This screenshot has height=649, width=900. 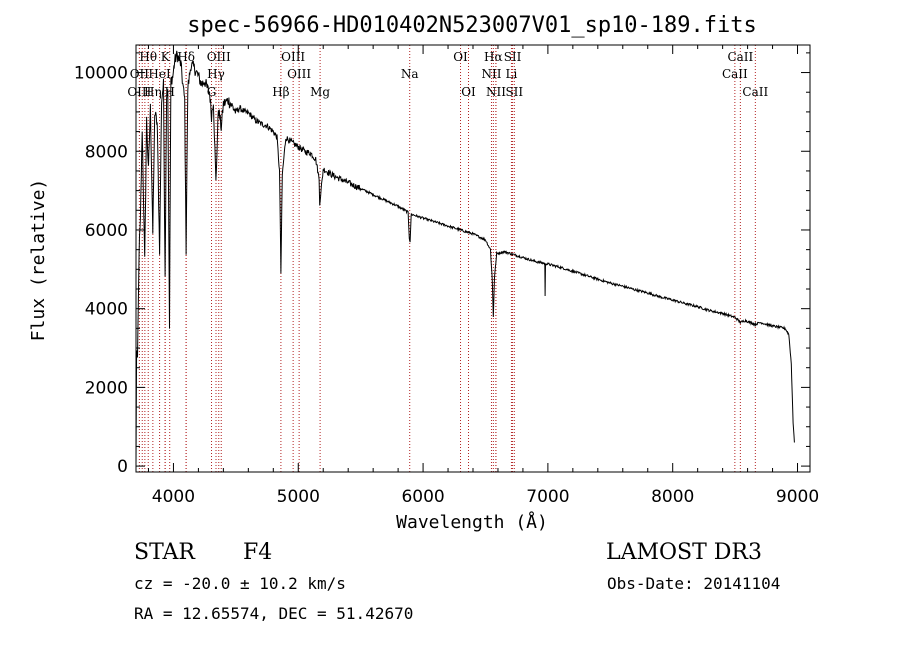 I want to click on y-tick-label: 10000, so click(x=101, y=74).